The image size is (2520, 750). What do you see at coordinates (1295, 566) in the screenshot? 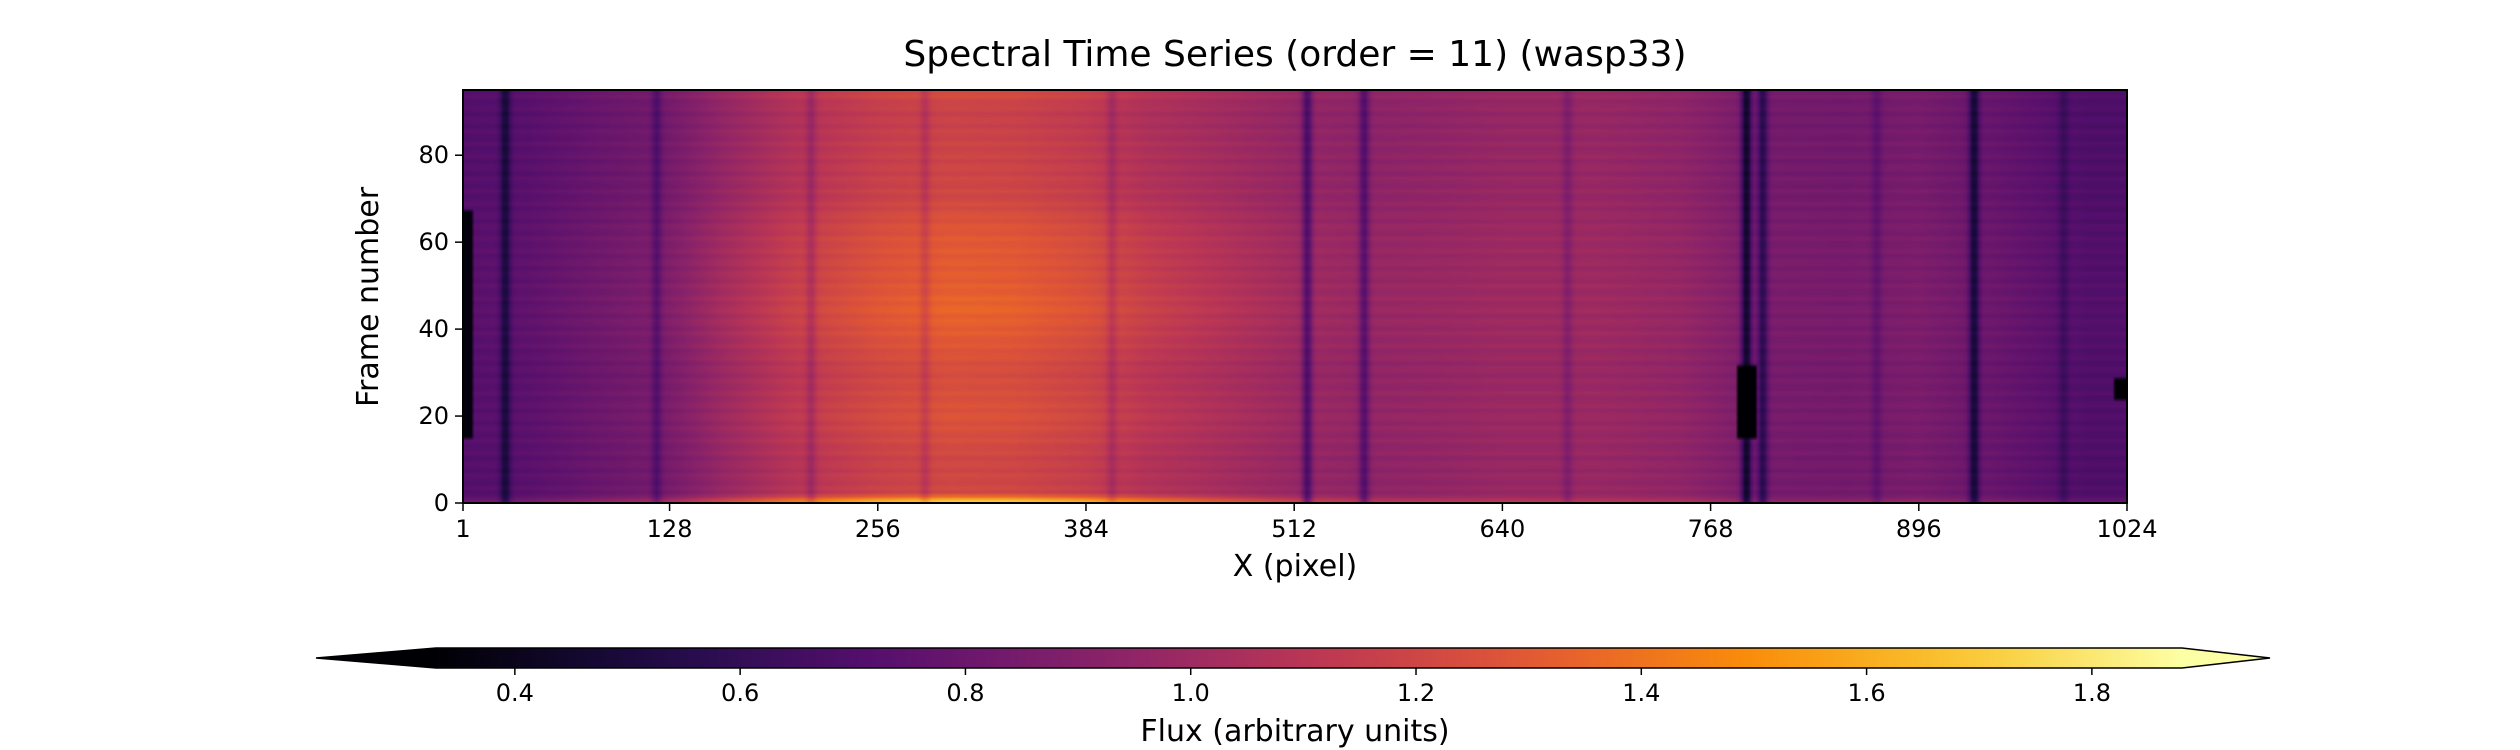
I see `x-axis-label: X (pixel)` at bounding box center [1295, 566].